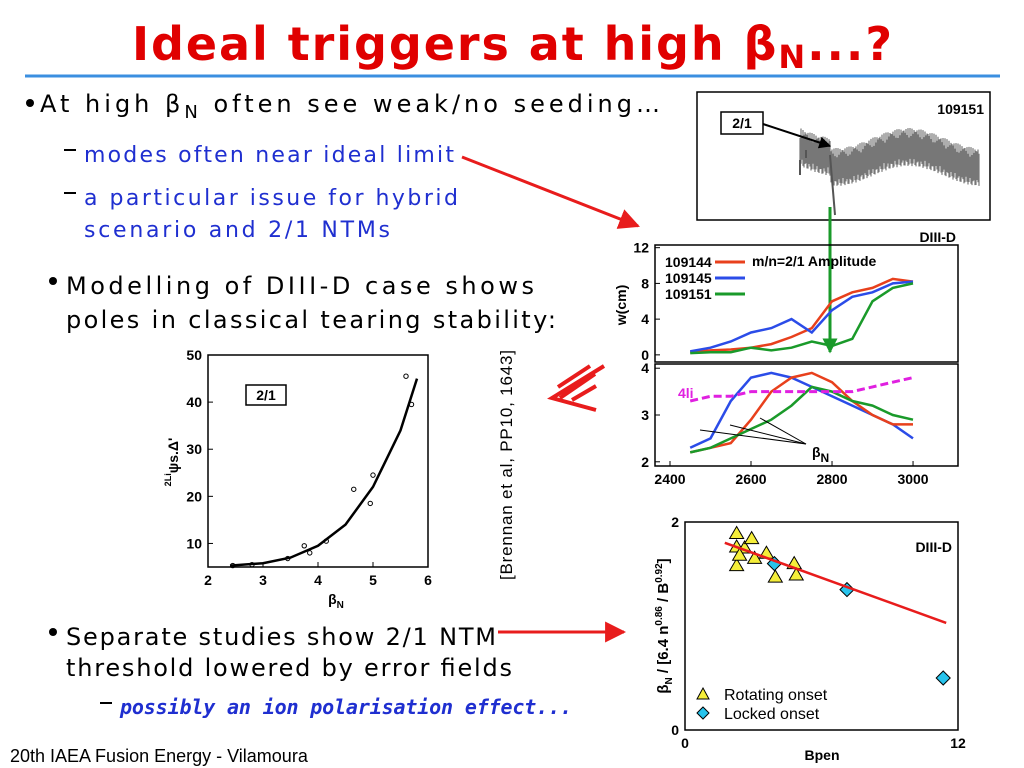 The image size is (1024, 768). Describe the element at coordinates (621, 305) in the screenshot. I see `y-axis-label: w(cm)` at that location.